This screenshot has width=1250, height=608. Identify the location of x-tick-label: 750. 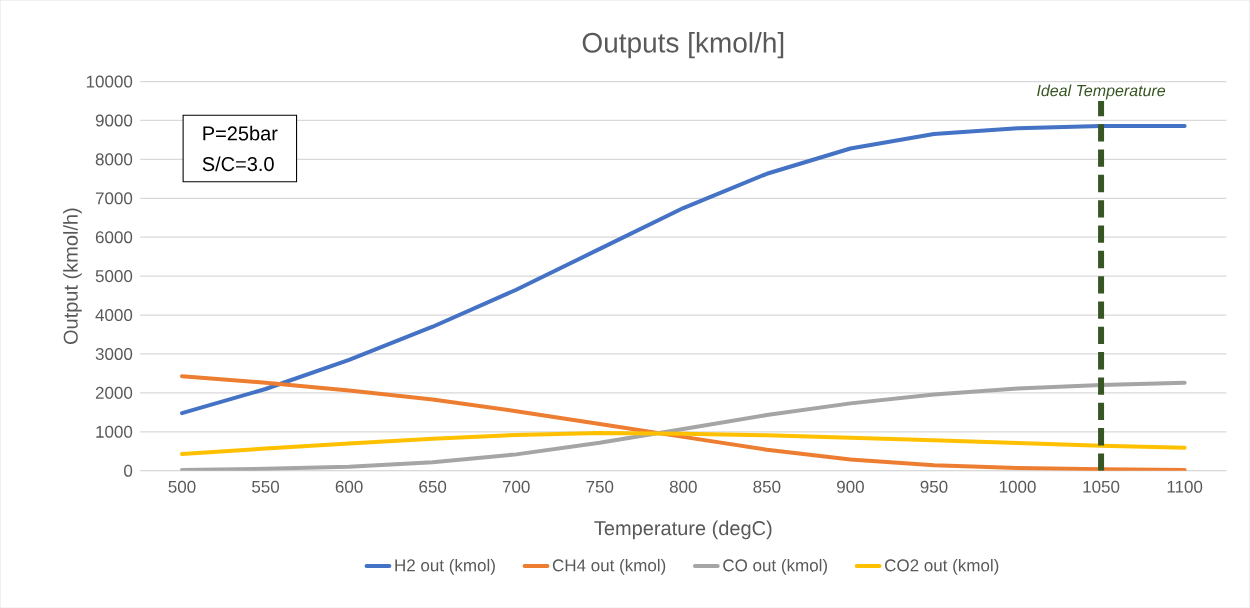
(600, 486).